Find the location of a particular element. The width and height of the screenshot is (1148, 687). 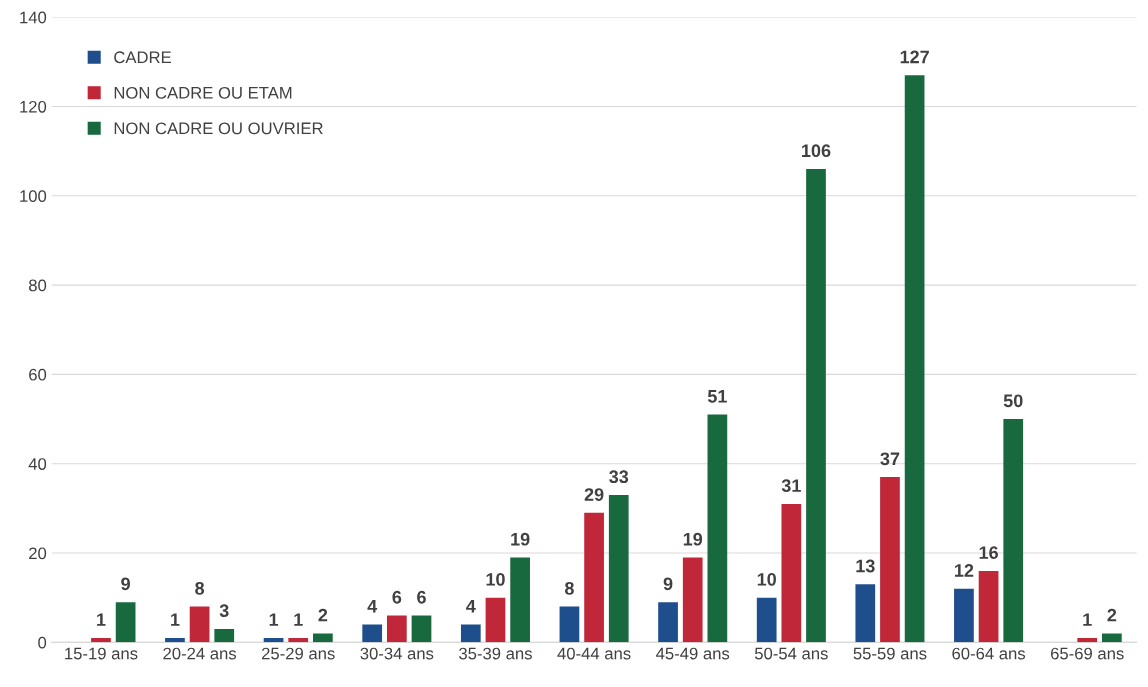

x-tick-label: 65-69 ans is located at coordinates (1087, 653).